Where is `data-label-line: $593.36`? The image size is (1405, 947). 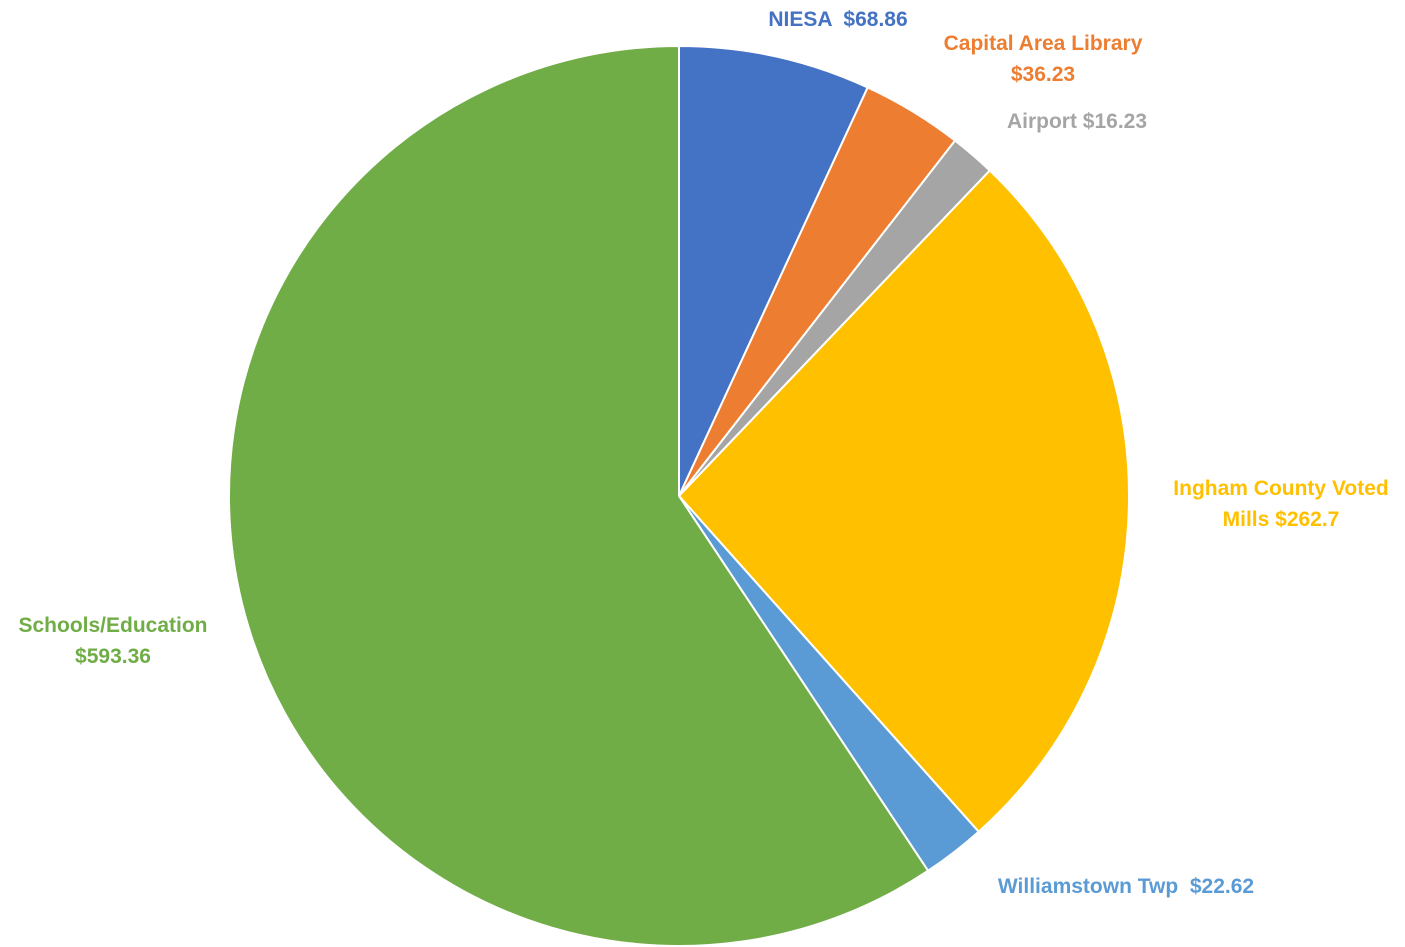
data-label-line: $593.36 is located at coordinates (113, 656).